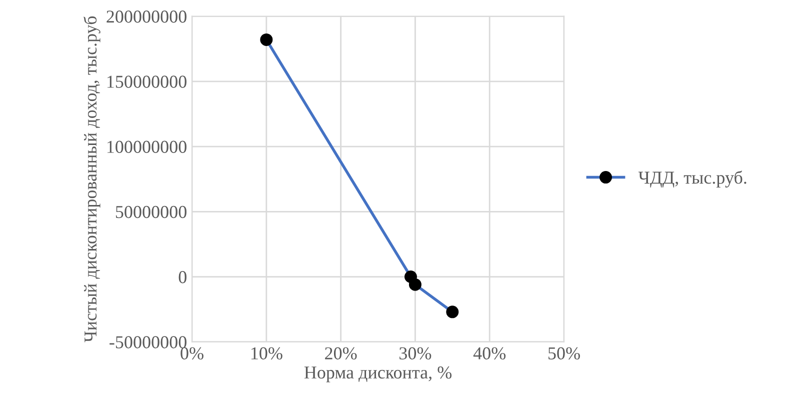 This screenshot has height=407, width=800. What do you see at coordinates (148, 342) in the screenshot?
I see `y-tick-label: -50000000` at bounding box center [148, 342].